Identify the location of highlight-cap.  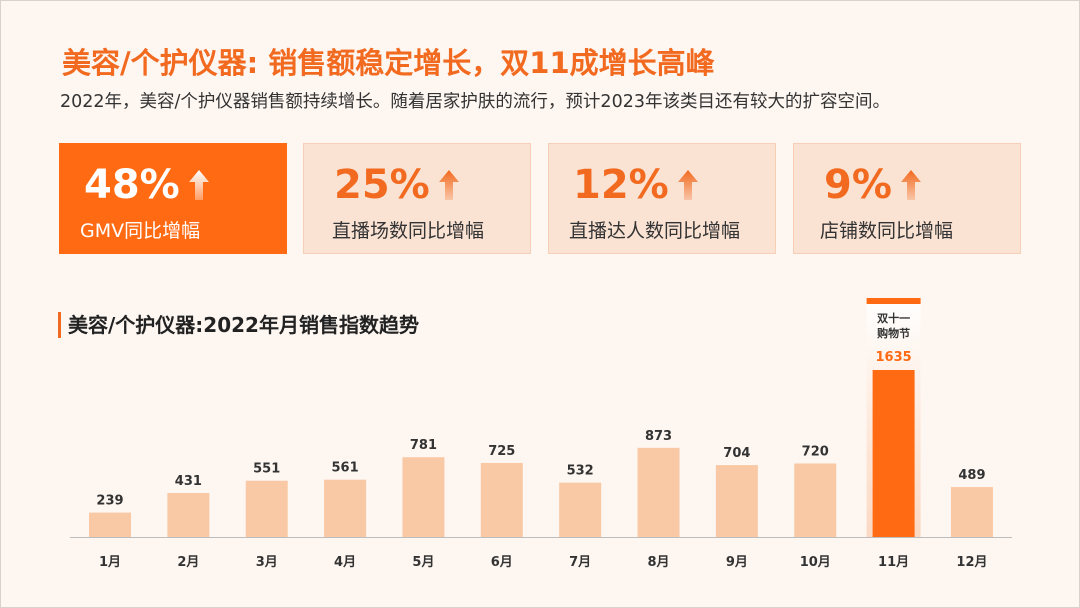
(893, 301).